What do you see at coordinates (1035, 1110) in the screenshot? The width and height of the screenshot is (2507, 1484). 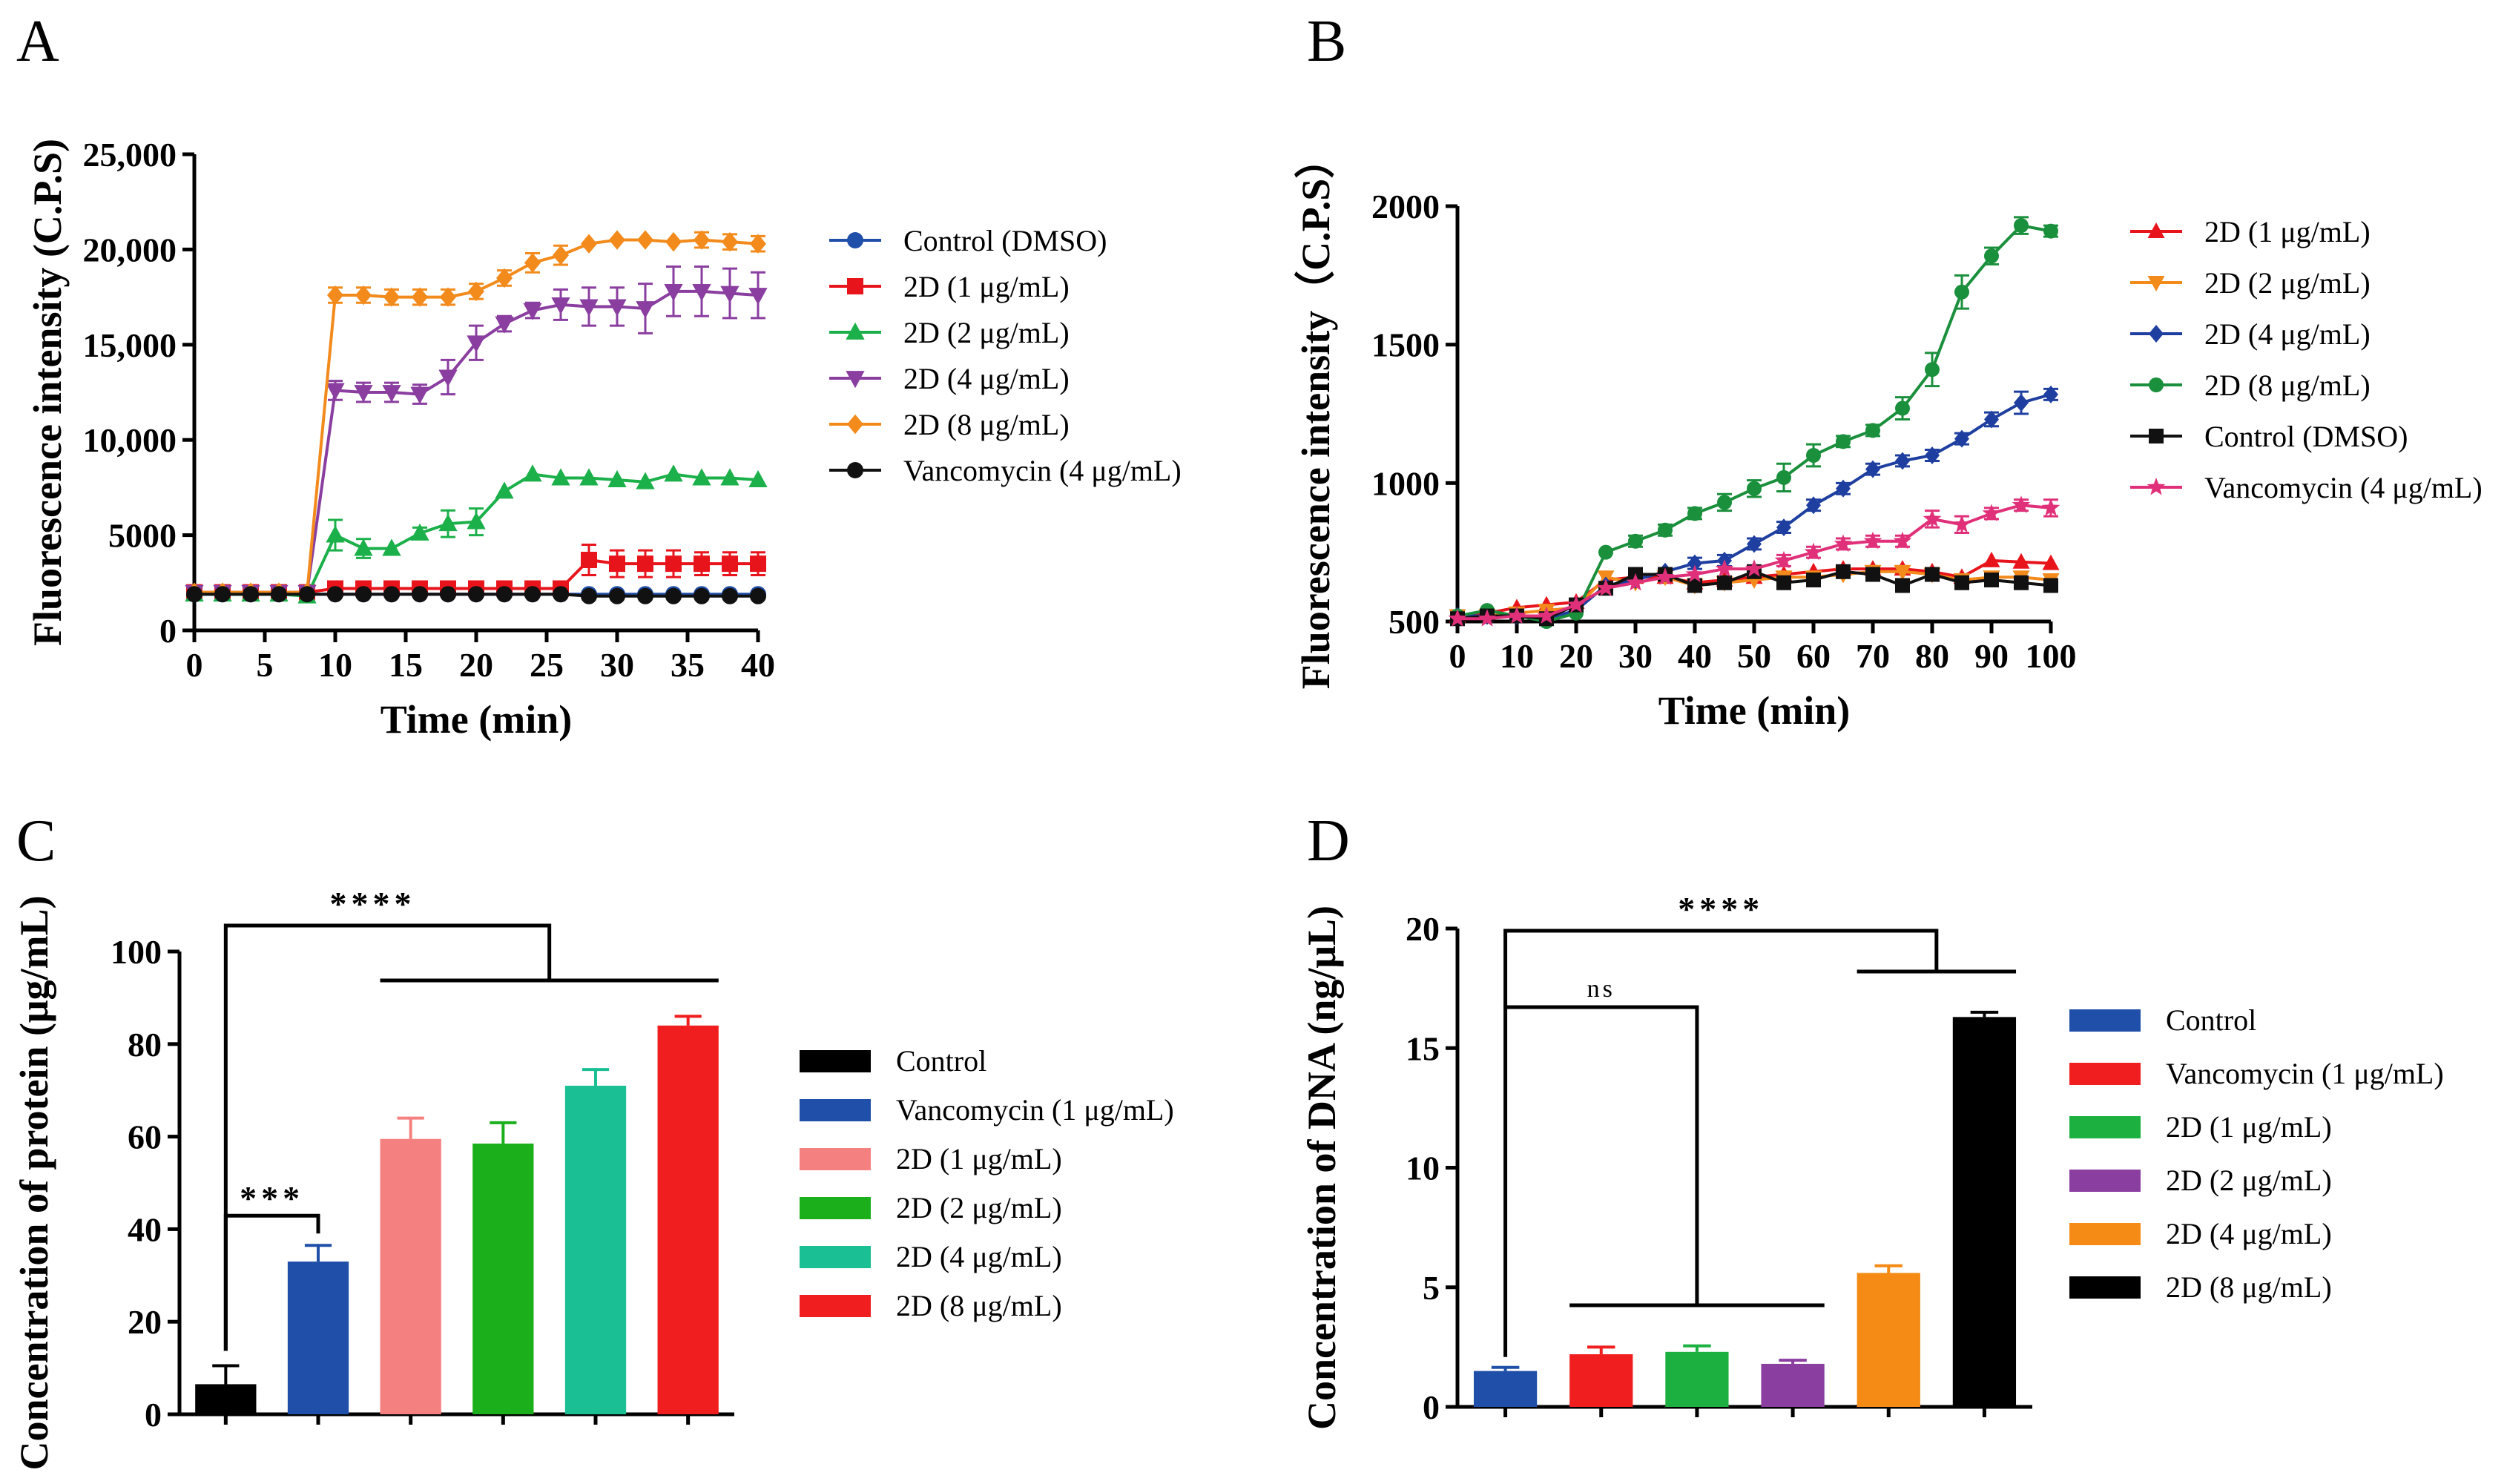 I see `legend-label: Vancomycin (1 μg/mL)` at bounding box center [1035, 1110].